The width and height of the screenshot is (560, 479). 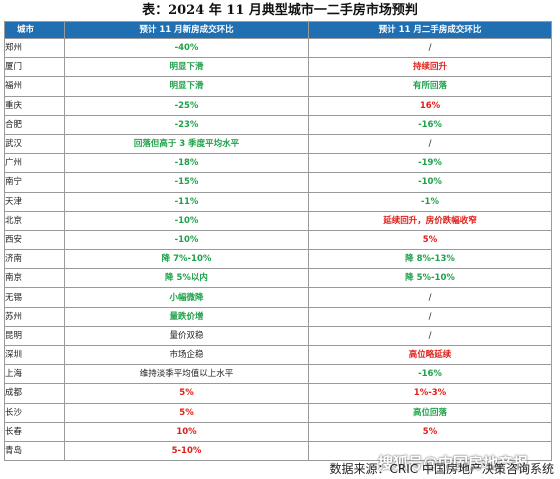 I want to click on table-row: 武汉 回落但高于 3 季度平均水平 /, so click(x=278, y=144).